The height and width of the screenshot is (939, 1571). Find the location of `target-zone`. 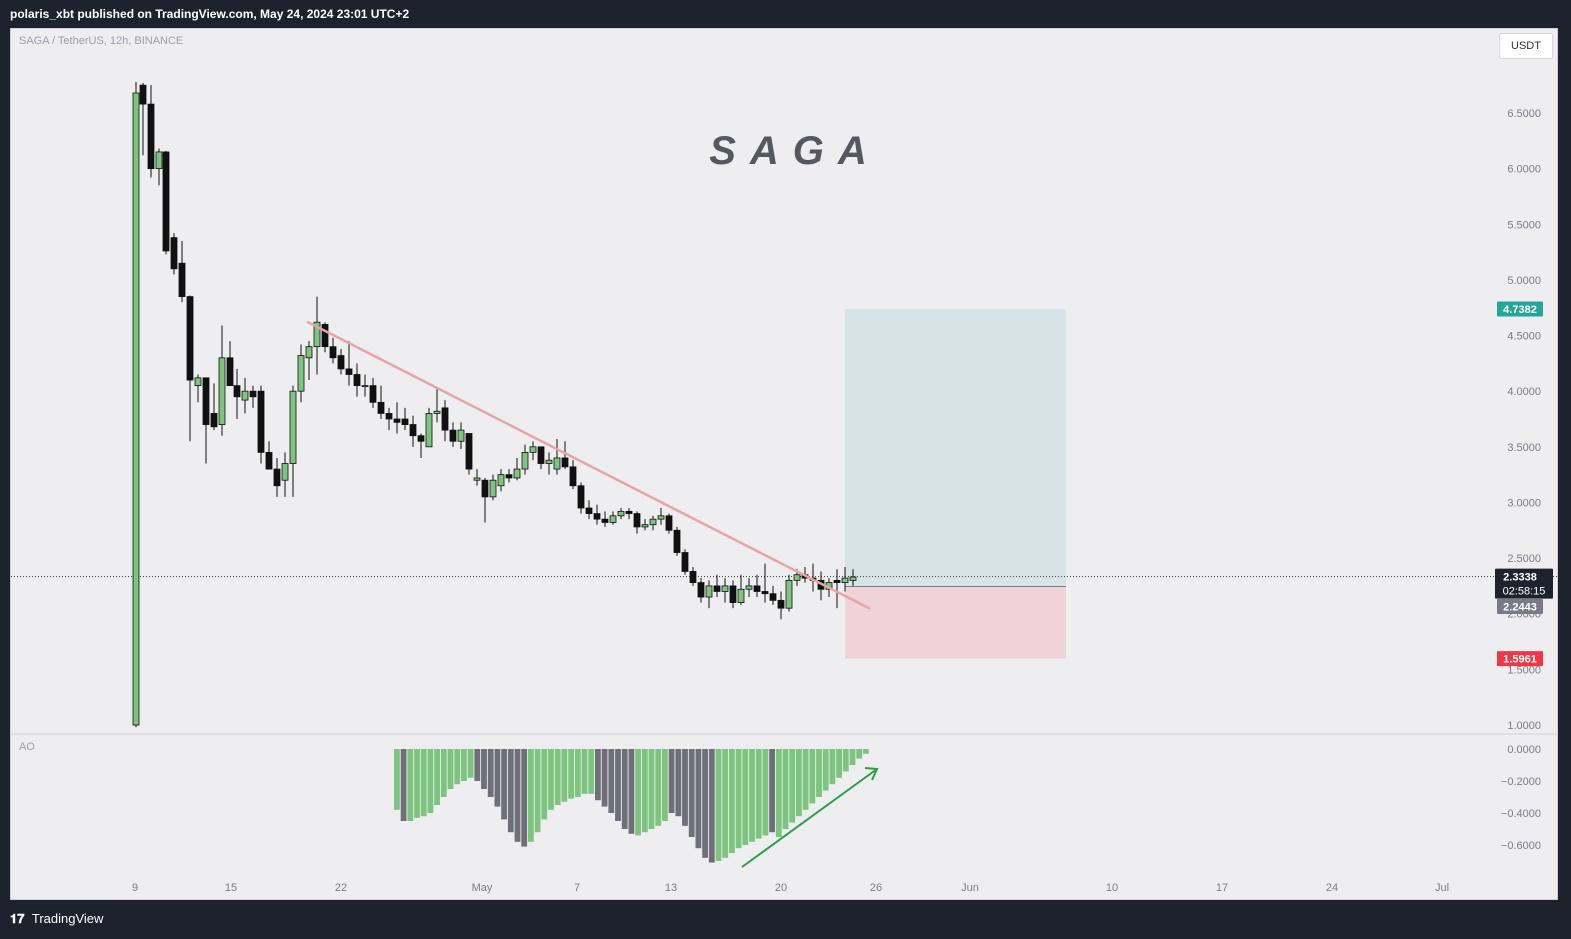

target-zone is located at coordinates (955, 448).